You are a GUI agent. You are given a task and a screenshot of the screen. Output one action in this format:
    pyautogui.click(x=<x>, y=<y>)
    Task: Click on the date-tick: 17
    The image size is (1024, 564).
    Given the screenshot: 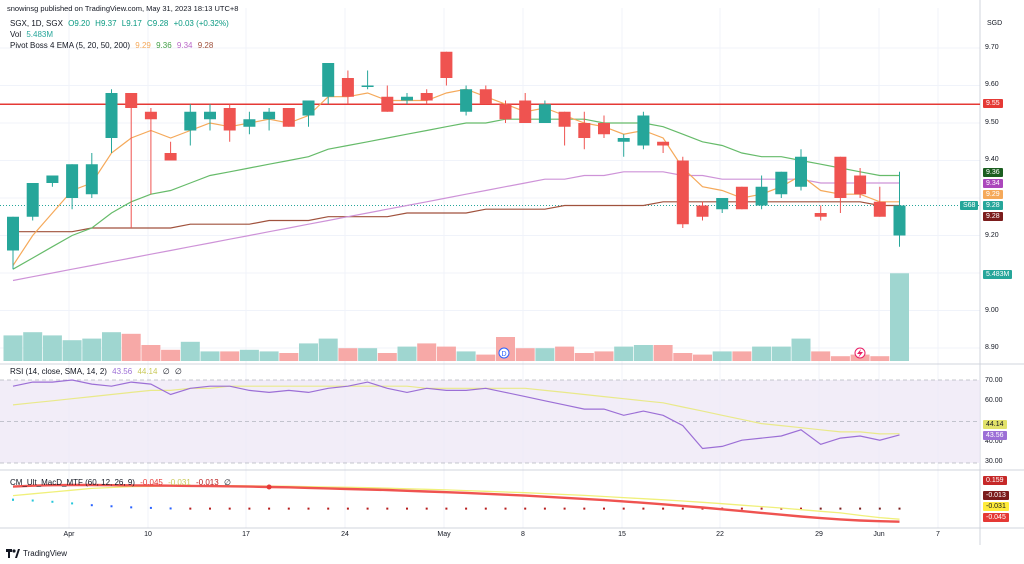 What is the action you would take?
    pyautogui.click(x=246, y=534)
    